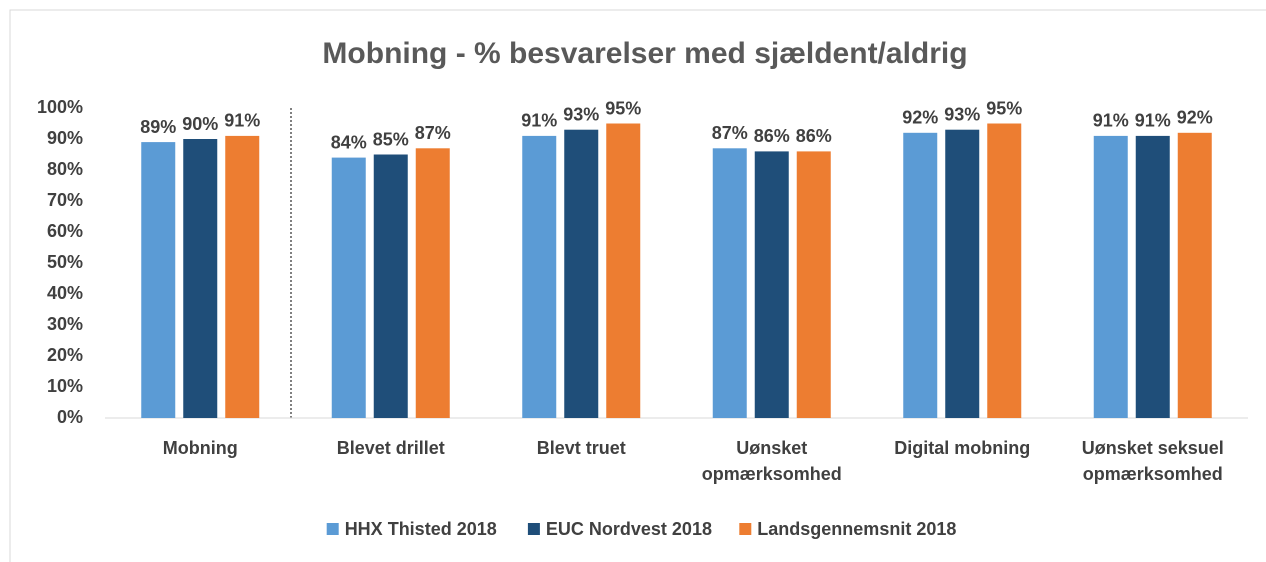 This screenshot has height=562, width=1266. I want to click on x-tick-label: Uønsket seksuel opmærksomhed, so click(1152, 461).